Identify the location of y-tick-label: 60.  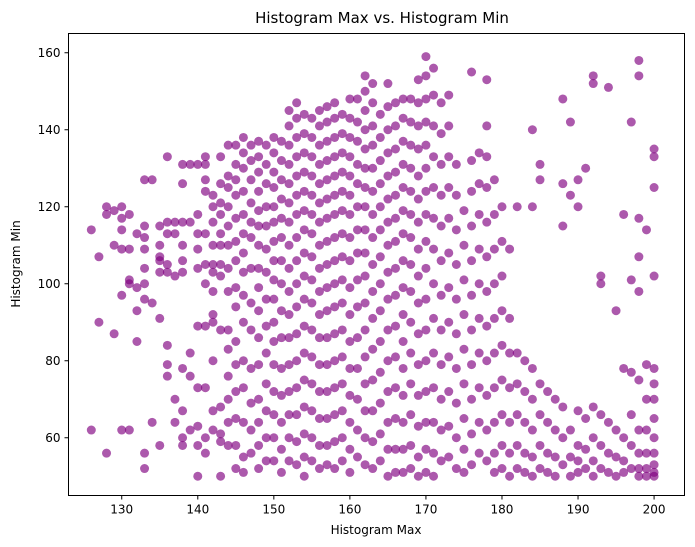
(52, 438).